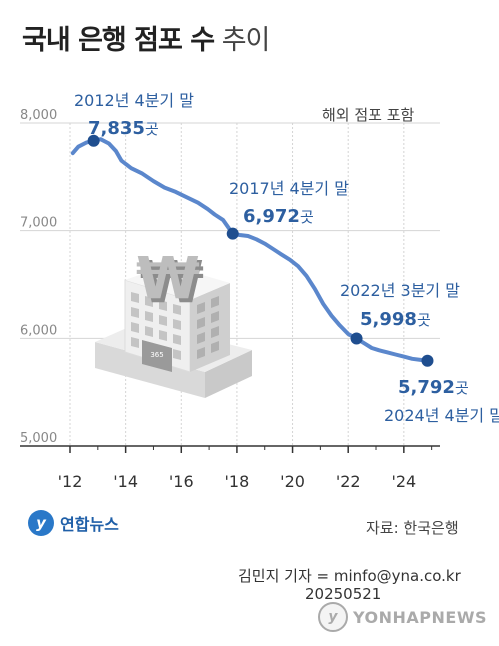 This screenshot has width=499, height=646. What do you see at coordinates (349, 576) in the screenshot?
I see `credit-label: 김민지 기자 = minfo@yna.co.kr` at bounding box center [349, 576].